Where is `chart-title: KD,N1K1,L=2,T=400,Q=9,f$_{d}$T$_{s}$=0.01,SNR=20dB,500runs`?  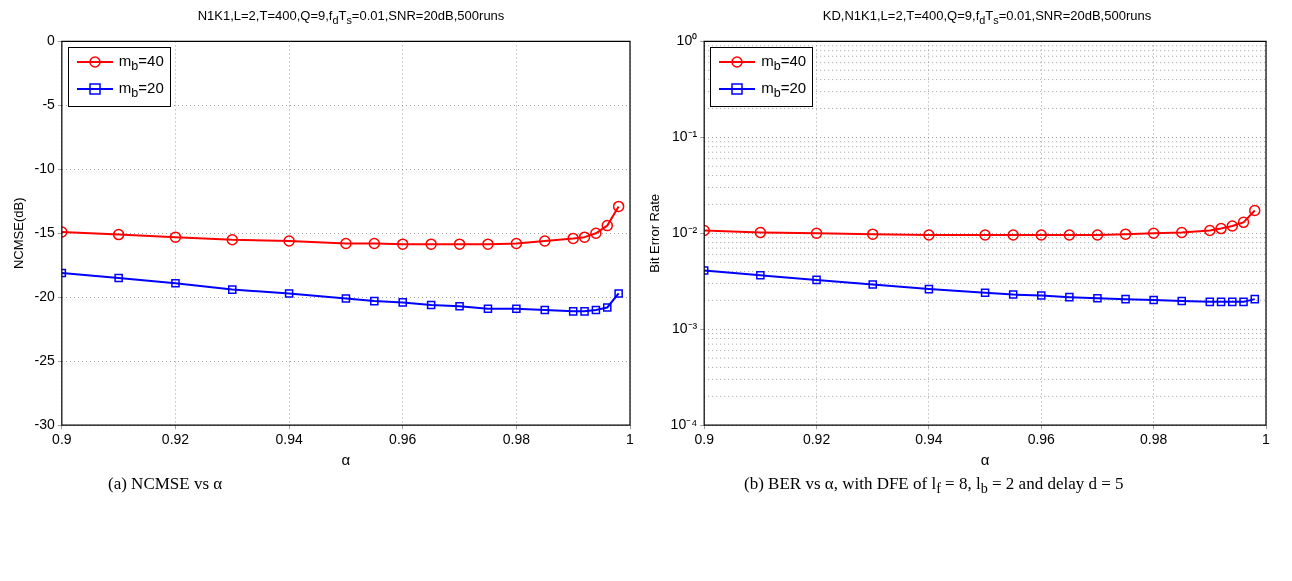
chart-title: KD,N1K1,L=2,T=400,Q=9,f$_{d}$T$_{s}$=0.01,SNR=20dB,500runs is located at coordinates (987, 18).